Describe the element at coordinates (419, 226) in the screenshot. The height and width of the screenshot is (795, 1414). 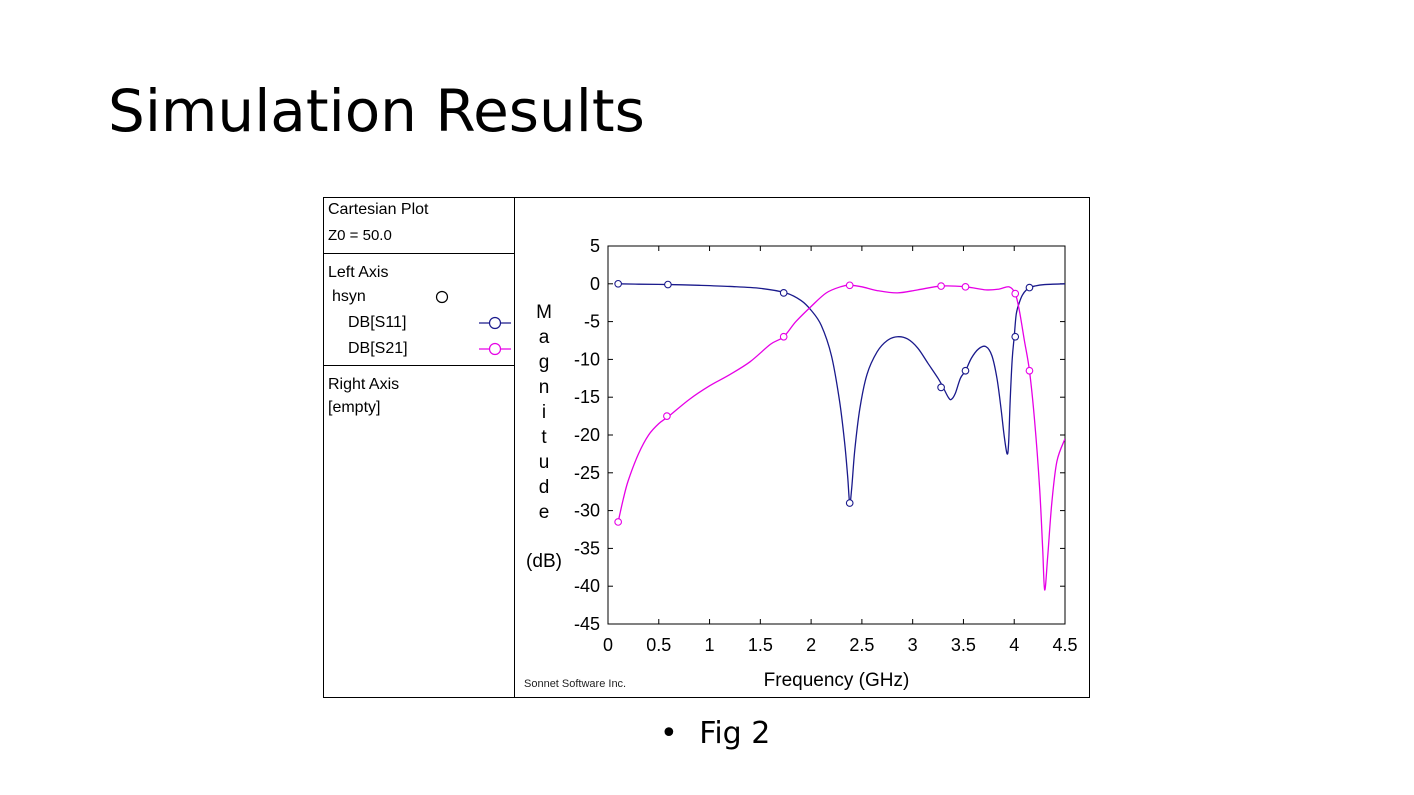
I see `legend-header-section: Cartesian Plot Z0 = 50.0` at that location.